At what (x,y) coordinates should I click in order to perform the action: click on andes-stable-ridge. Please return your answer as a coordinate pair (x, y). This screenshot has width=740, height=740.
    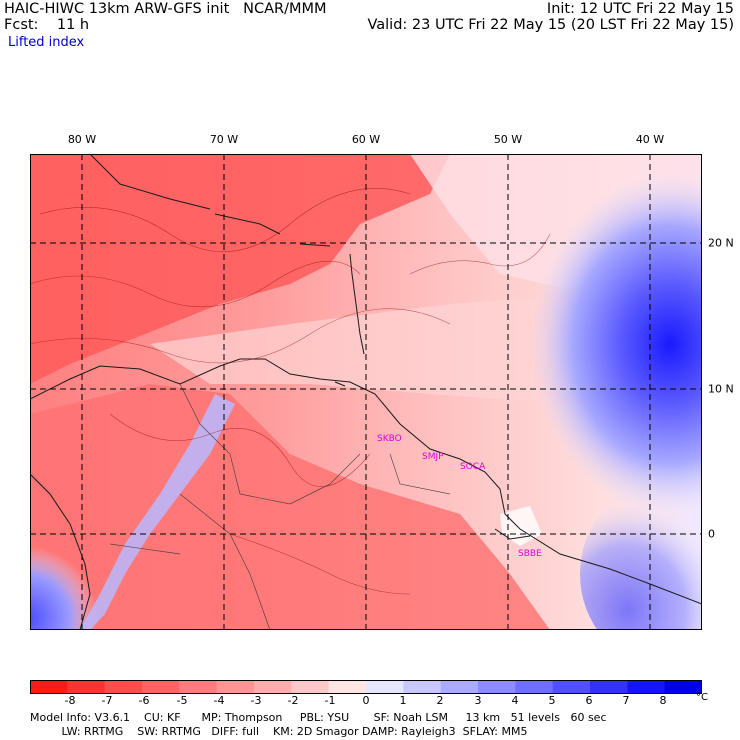
    Looking at the image, I should click on (157, 512).